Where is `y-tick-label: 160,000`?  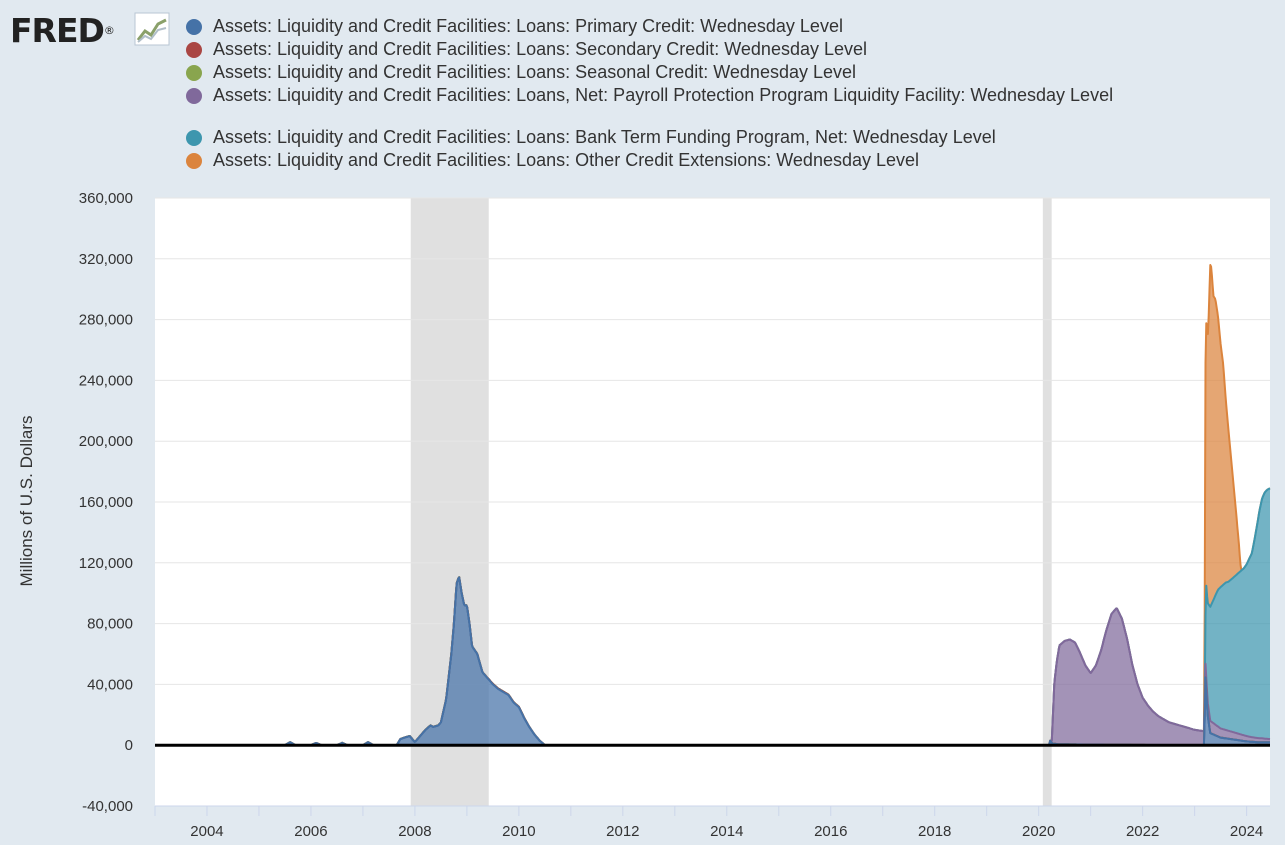
y-tick-label: 160,000 is located at coordinates (106, 502).